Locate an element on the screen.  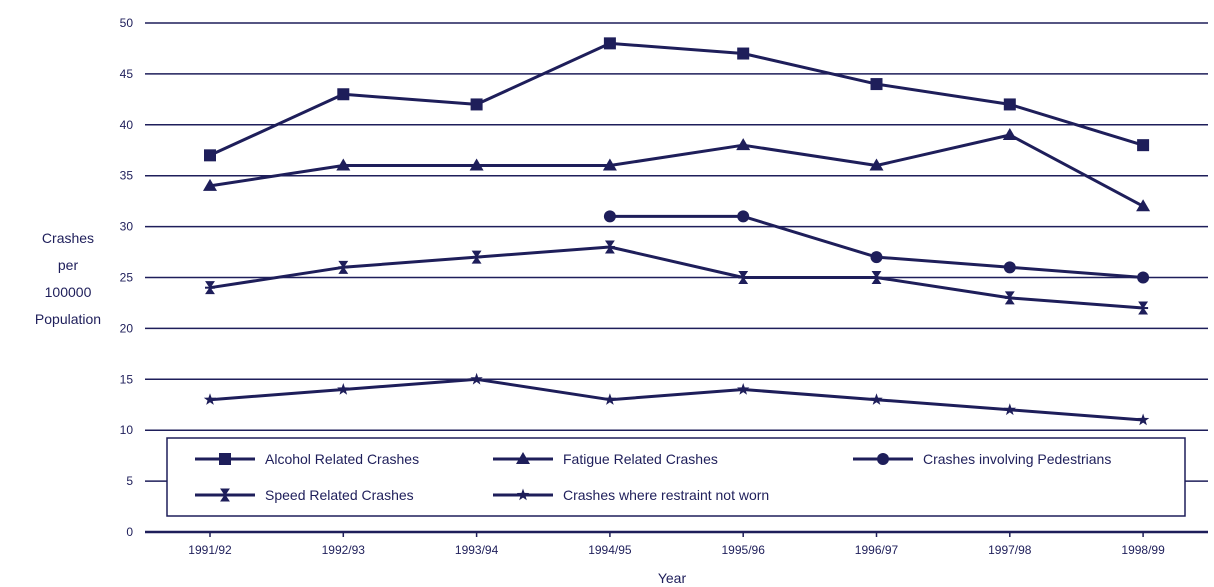
legend-item: Alcohol Related Crashes is located at coordinates (307, 459).